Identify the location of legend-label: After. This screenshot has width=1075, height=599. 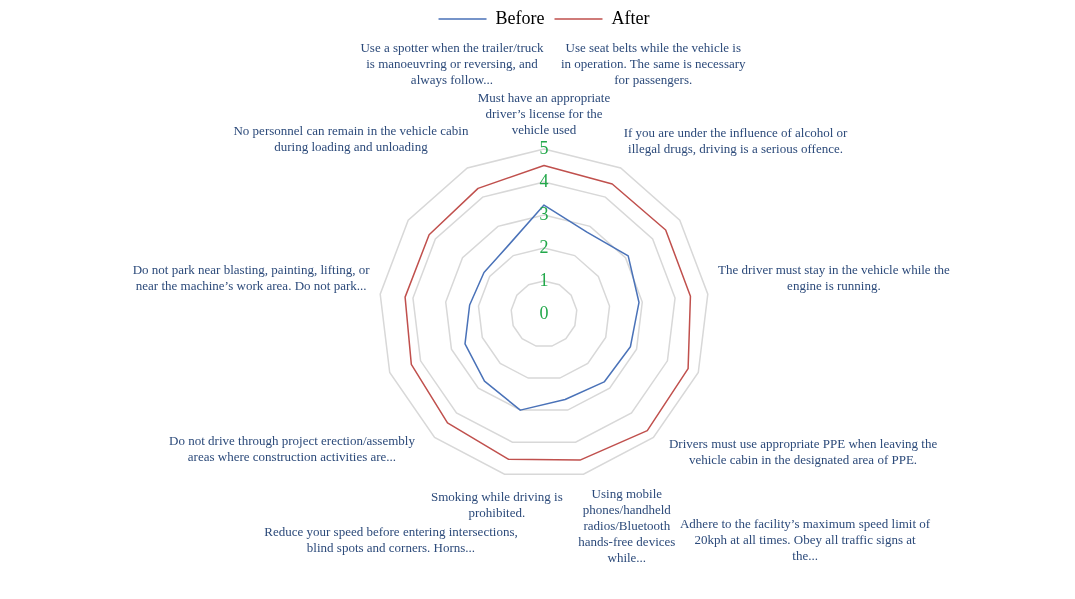
(630, 17).